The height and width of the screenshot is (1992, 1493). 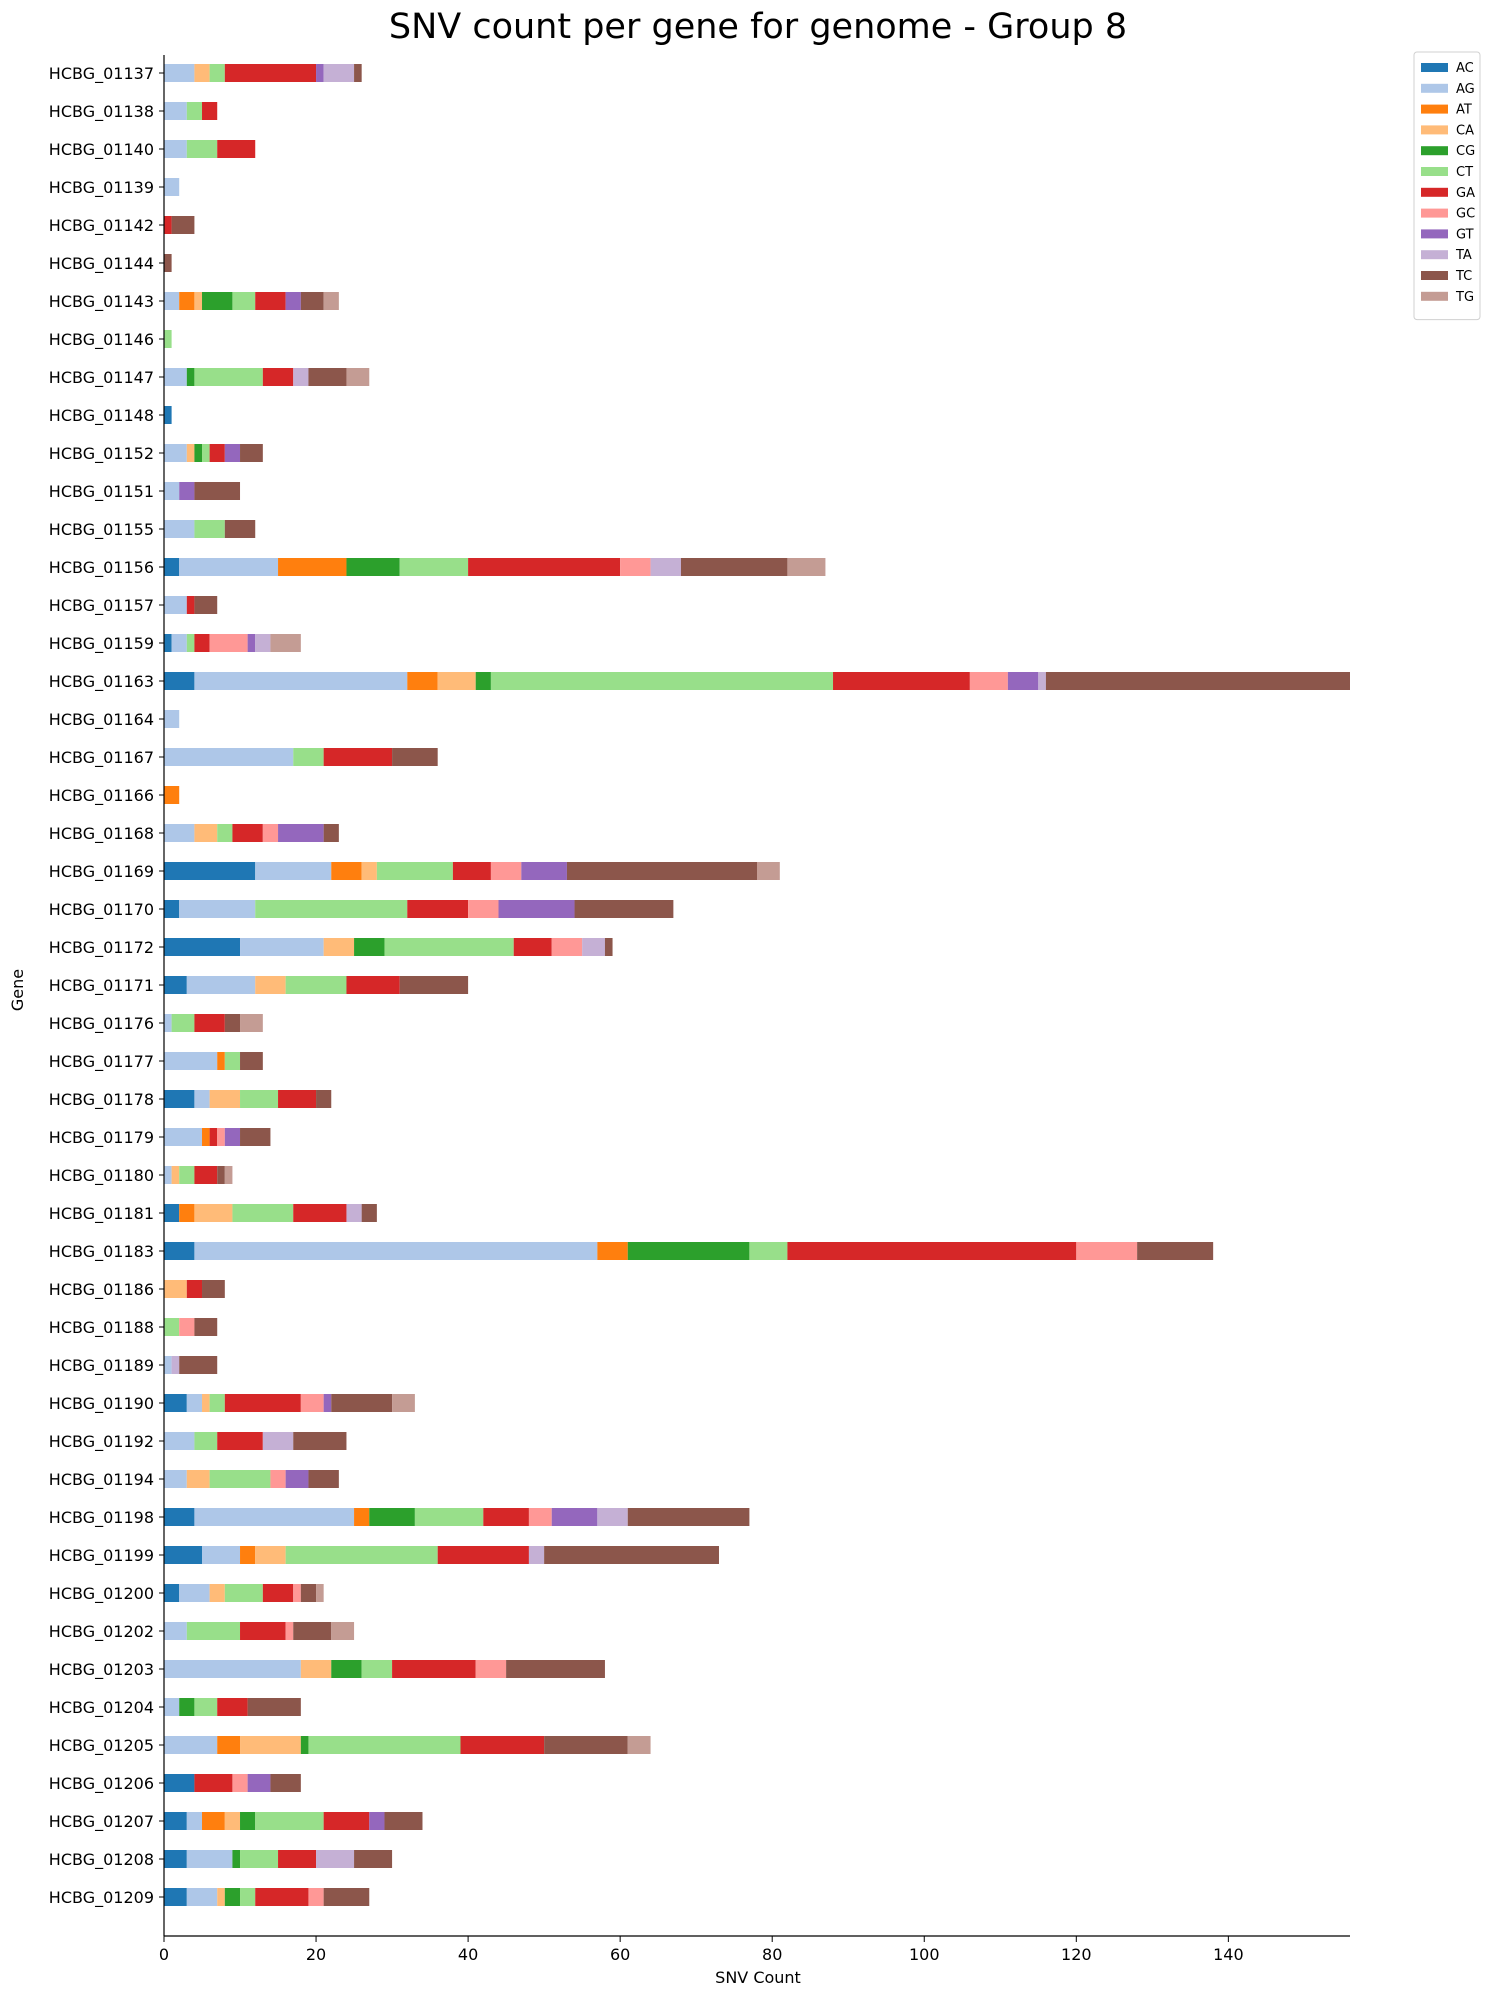 I want to click on bar-segment-HCBG_01143-TG, so click(x=331, y=301).